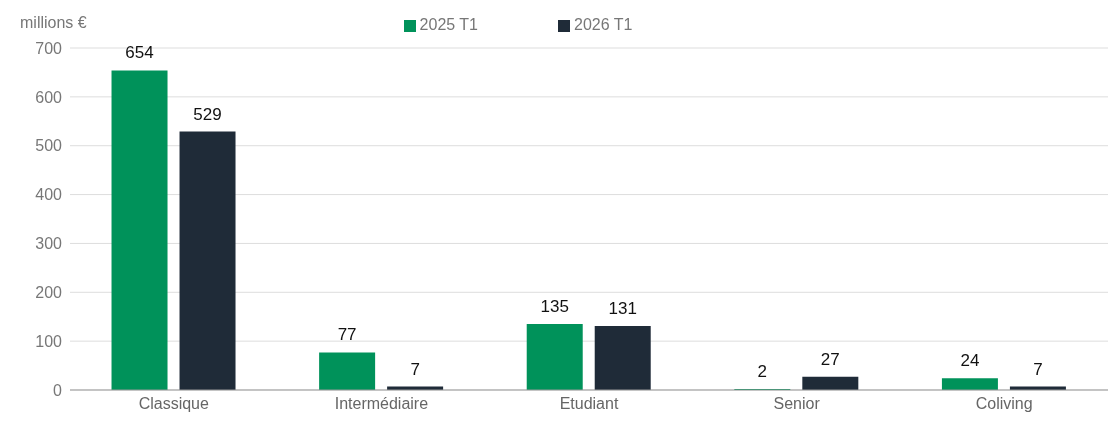  What do you see at coordinates (49, 195) in the screenshot?
I see `y-tick-label: 400` at bounding box center [49, 195].